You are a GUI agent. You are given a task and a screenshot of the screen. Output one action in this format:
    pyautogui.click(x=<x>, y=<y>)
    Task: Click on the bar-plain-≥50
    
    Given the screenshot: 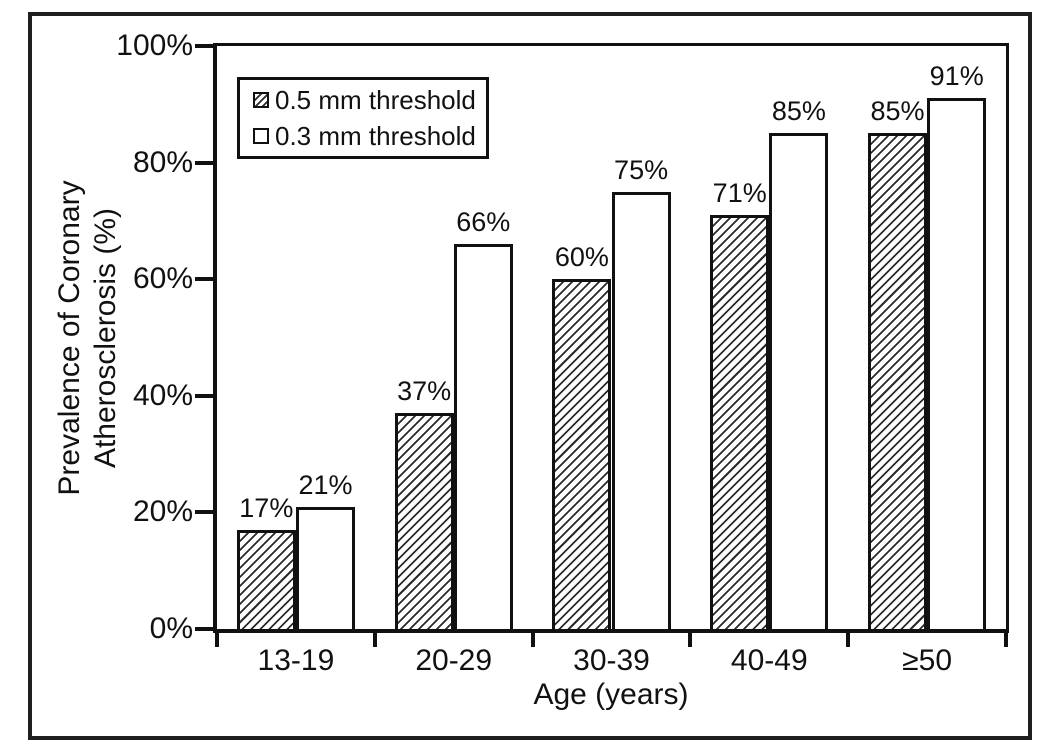 What is the action you would take?
    pyautogui.click(x=957, y=363)
    